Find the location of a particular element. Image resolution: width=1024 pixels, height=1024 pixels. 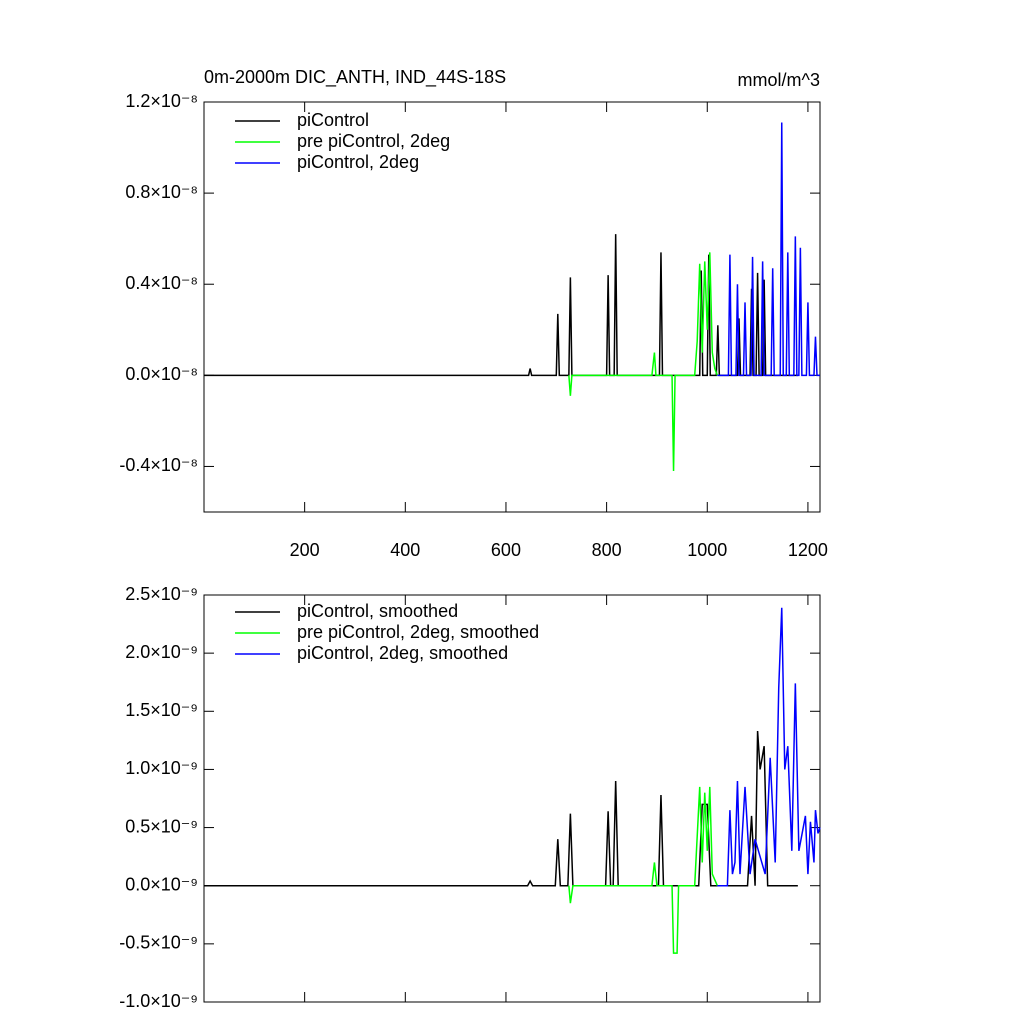

y-tick-label: -1.0×10⁻⁹ is located at coordinates (158, 1001).